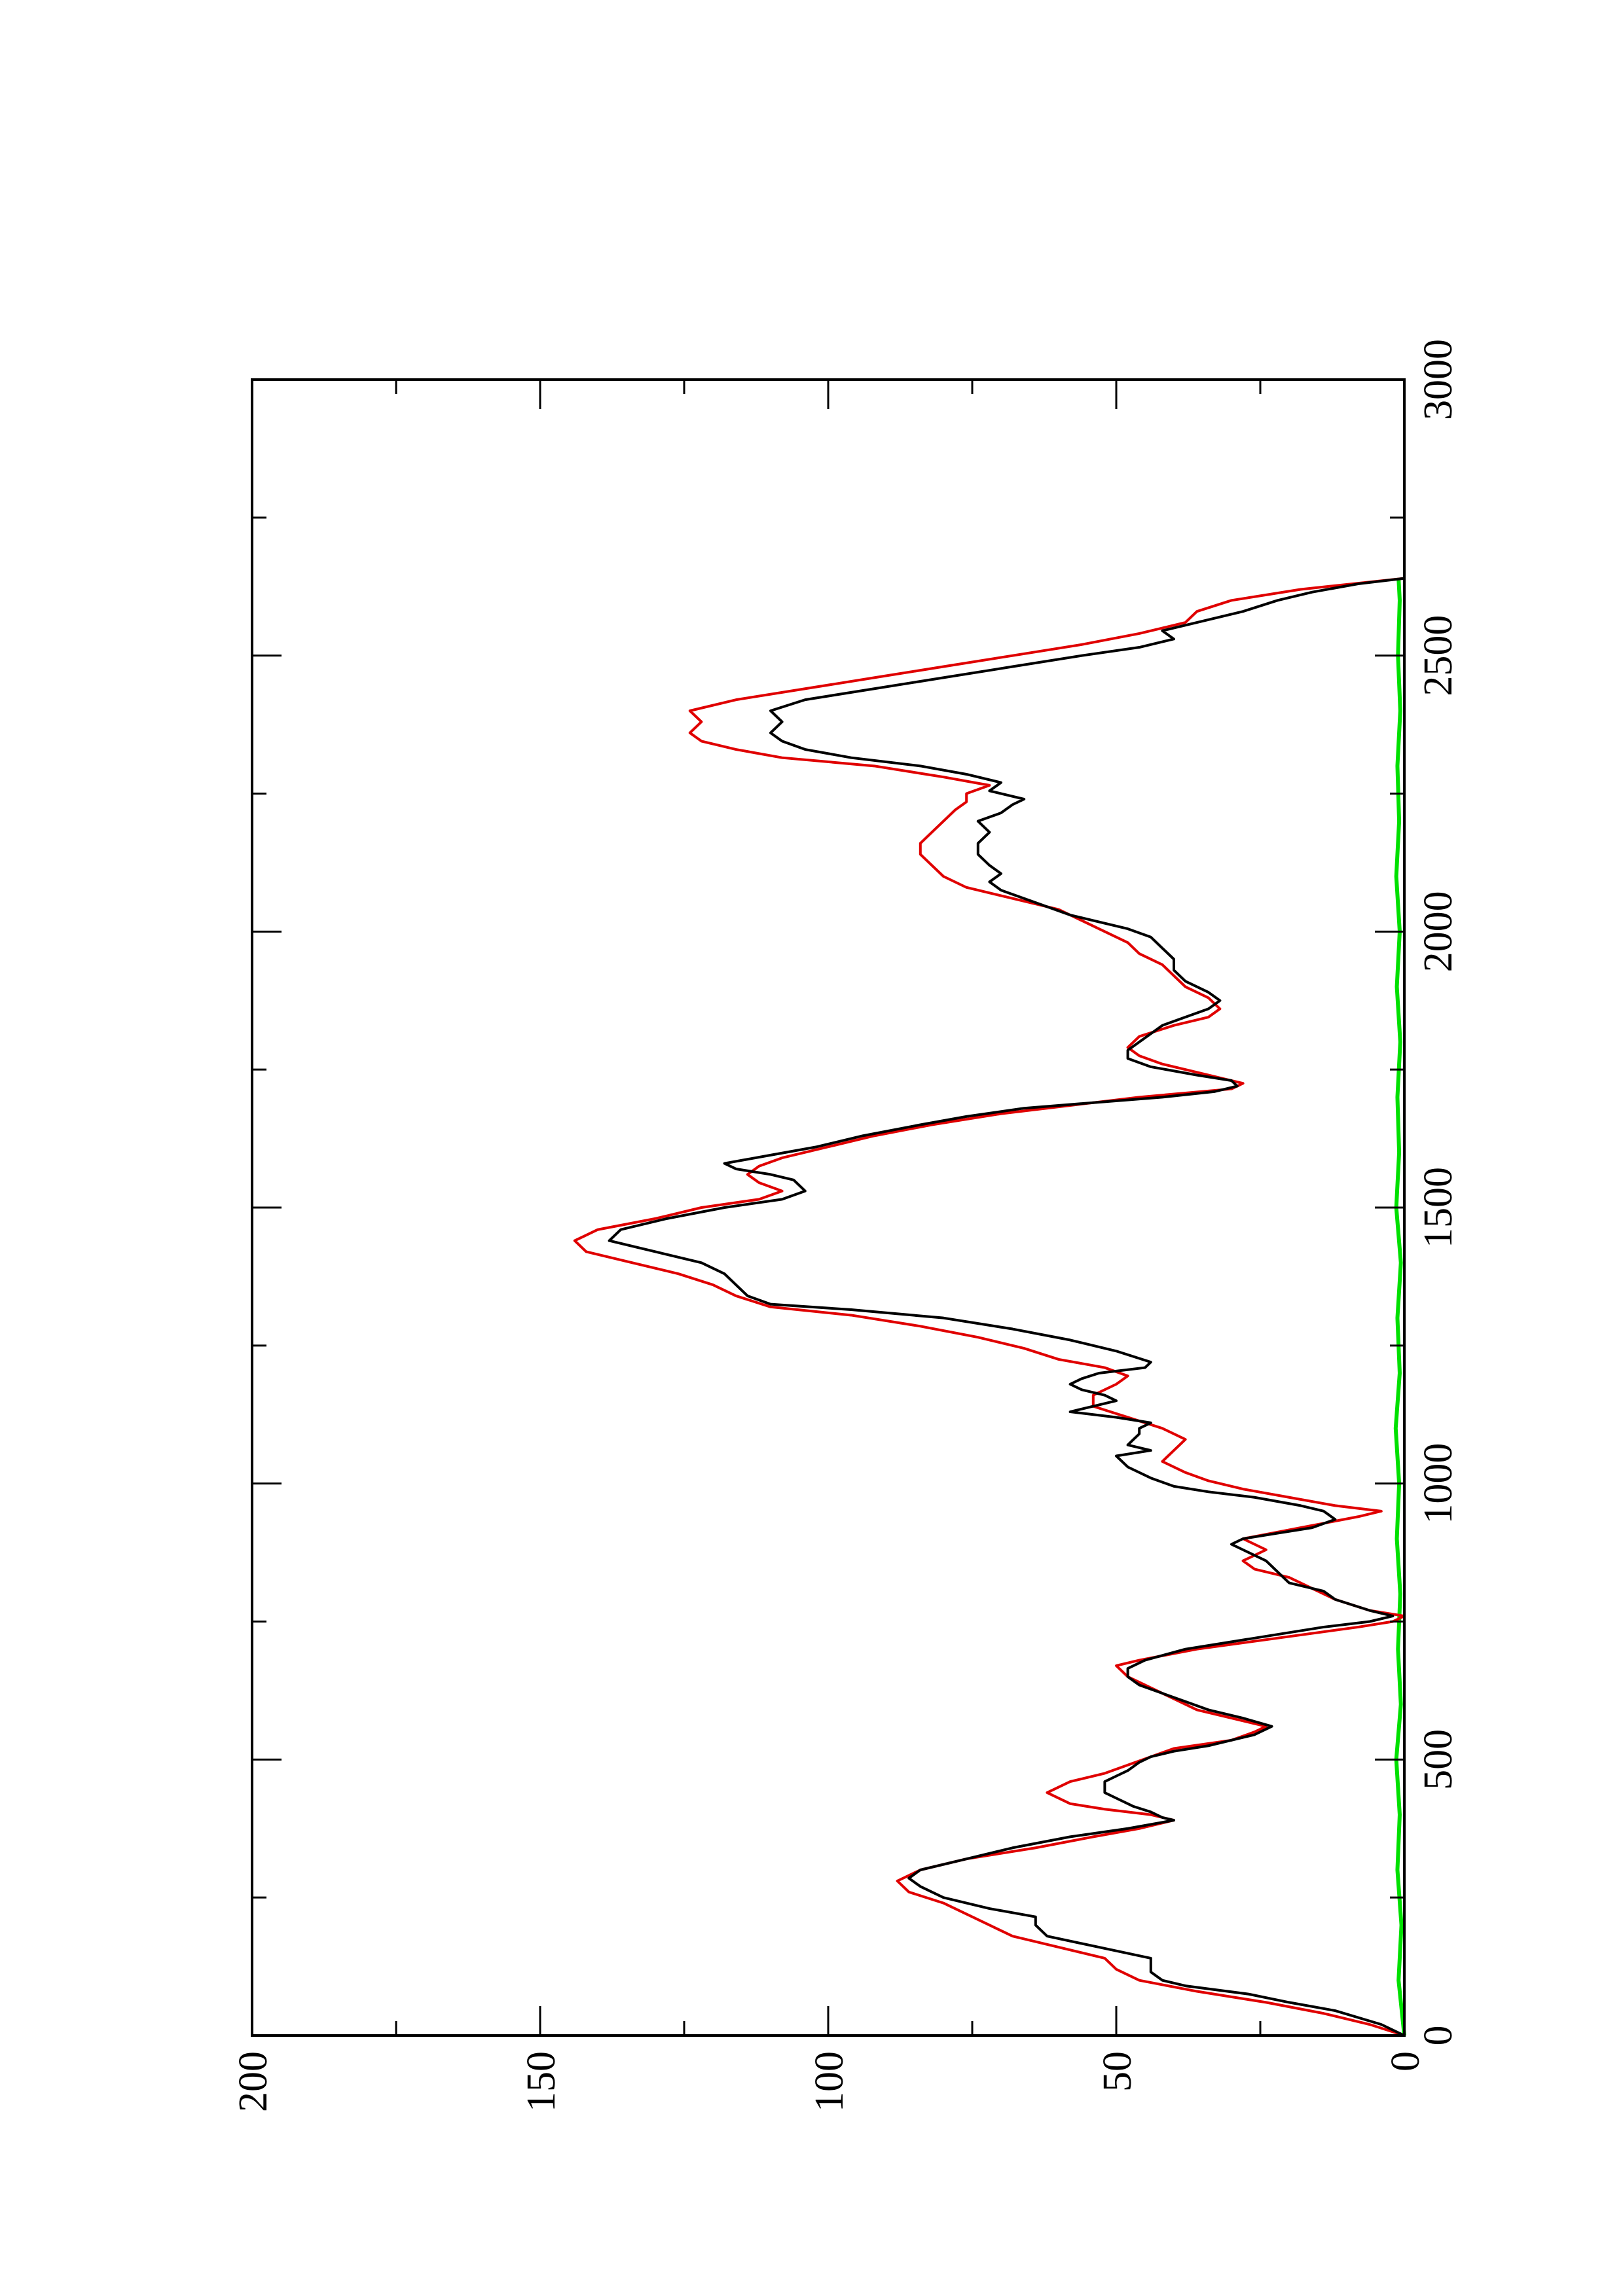 This screenshot has width=1623, height=2296. What do you see at coordinates (829, 2081) in the screenshot?
I see `y-tick-label: 100` at bounding box center [829, 2081].